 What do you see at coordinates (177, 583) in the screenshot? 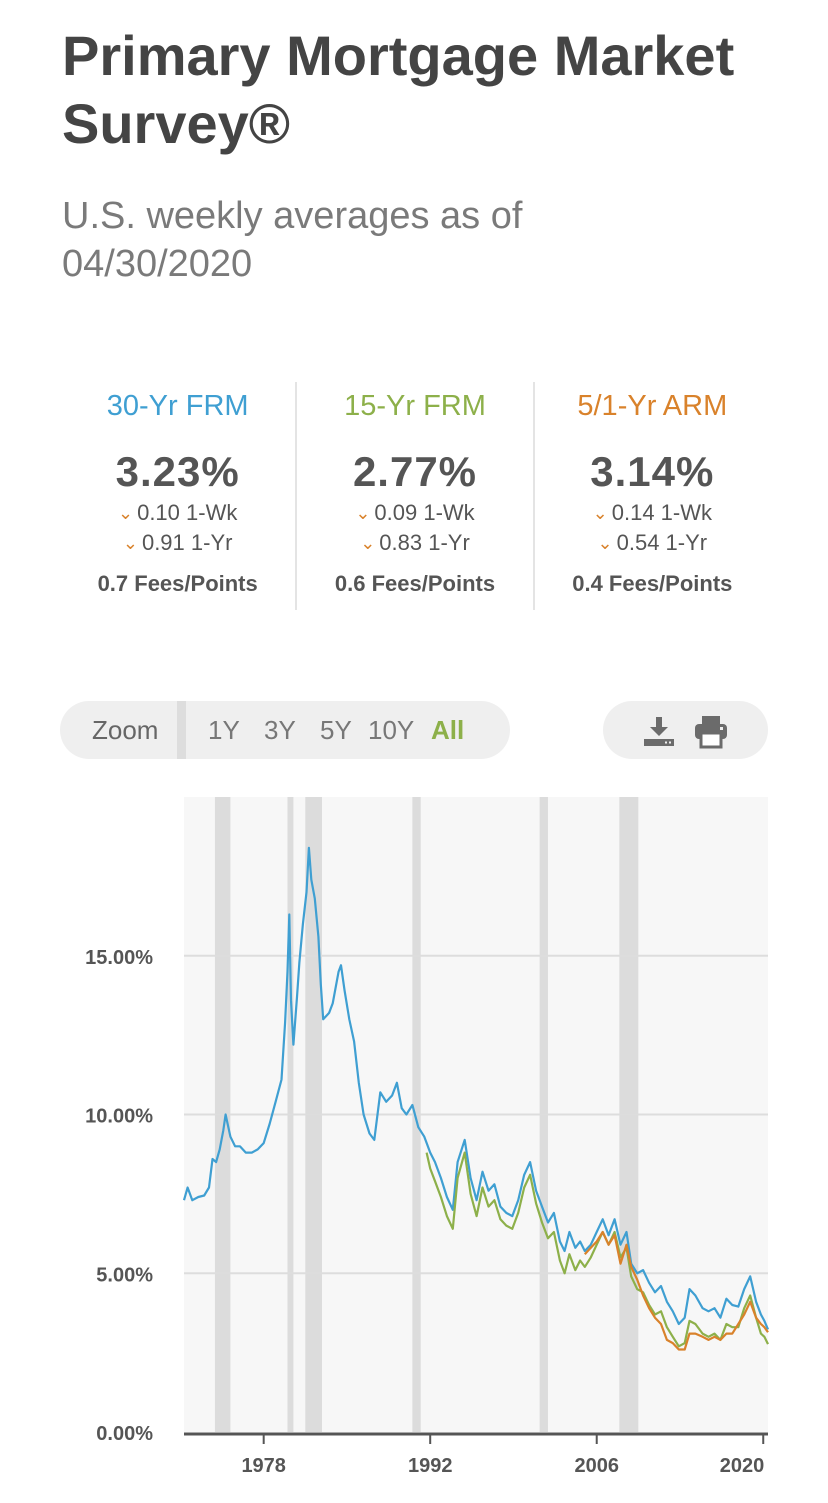
I see `fees-points: 0.7 Fees/Points` at bounding box center [177, 583].